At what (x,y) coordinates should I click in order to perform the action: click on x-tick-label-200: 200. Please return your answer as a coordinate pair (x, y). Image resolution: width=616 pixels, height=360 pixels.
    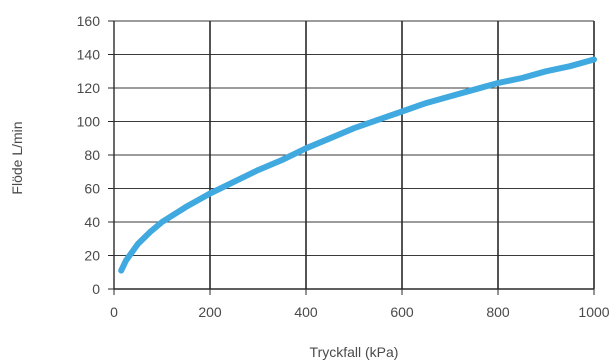
    Looking at the image, I should click on (210, 312).